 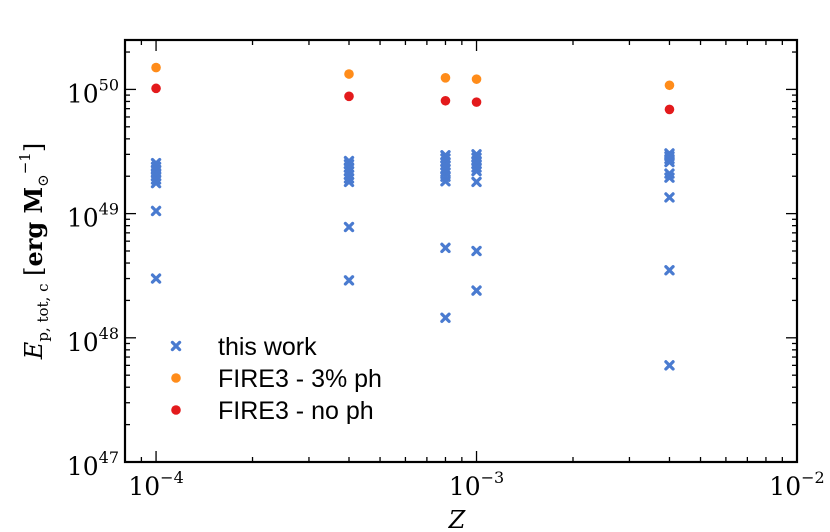 I want to click on legend-item: FIRE3 - 3% ph, so click(x=276, y=379).